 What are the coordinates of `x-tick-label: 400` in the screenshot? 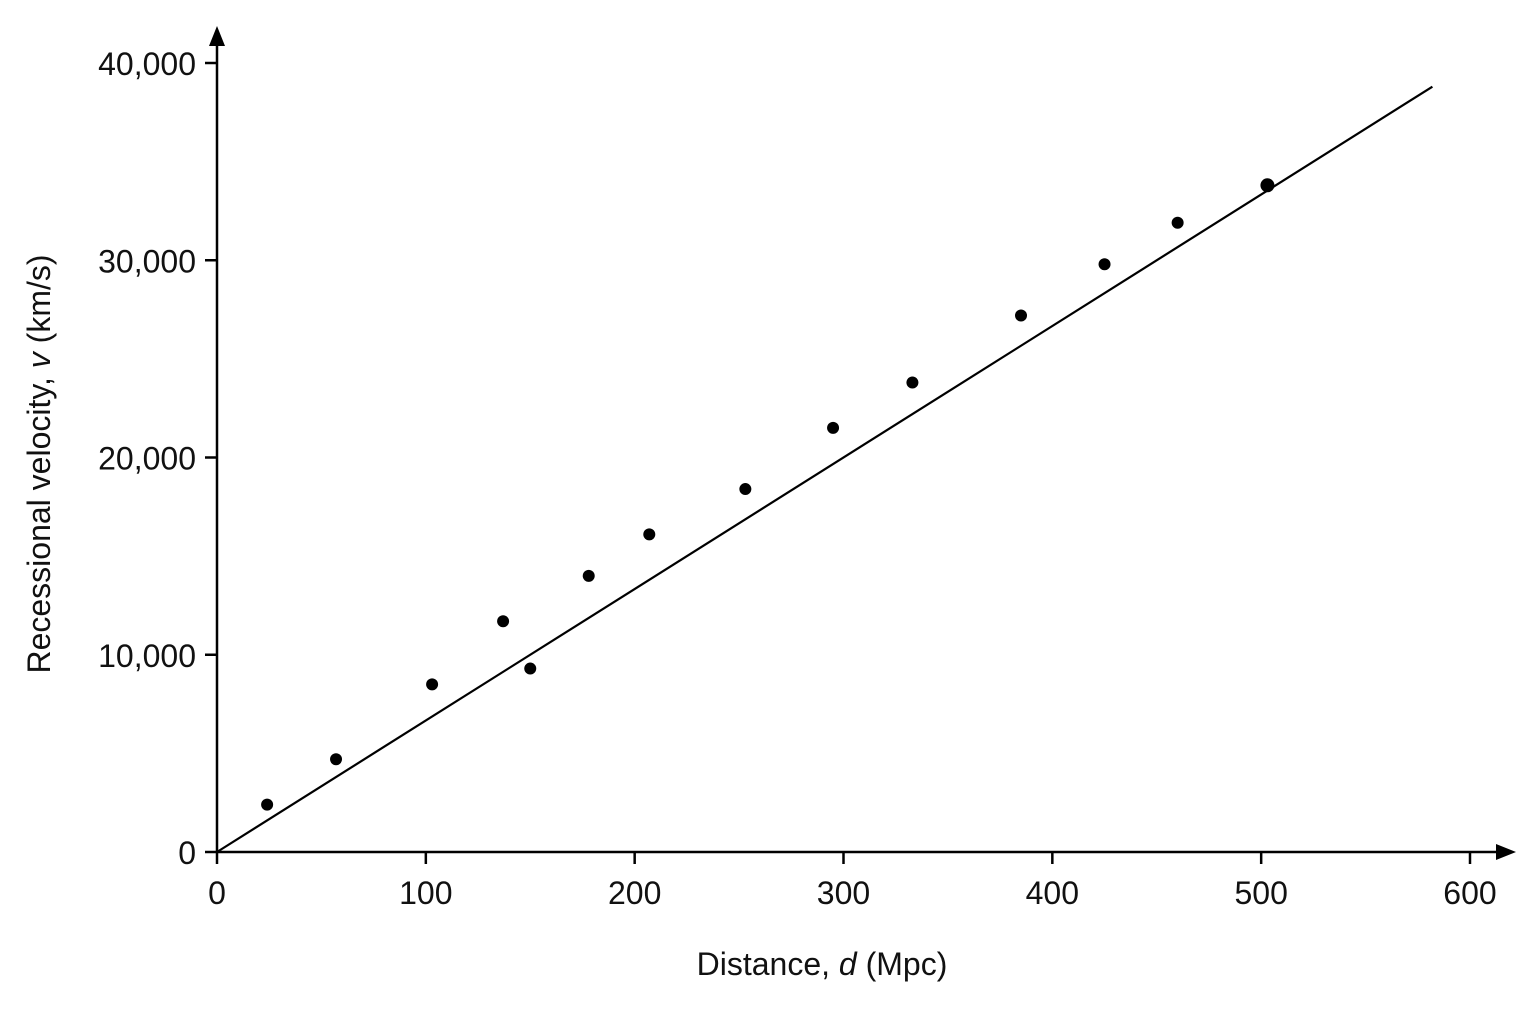 It's located at (1052, 893).